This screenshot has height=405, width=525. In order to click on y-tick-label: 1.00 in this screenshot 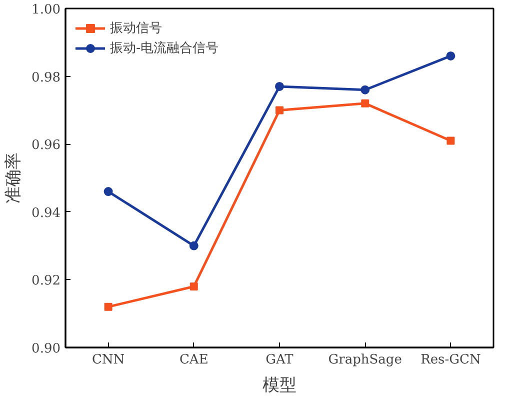, I will do `click(46, 10)`.